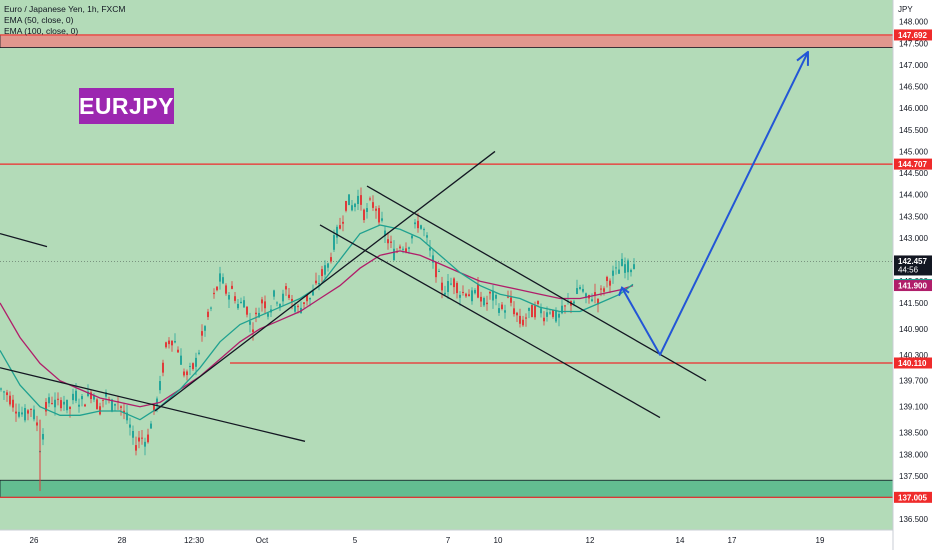 Image resolution: width=932 pixels, height=550 pixels. I want to click on time-tick-label: 12:30, so click(194, 540).